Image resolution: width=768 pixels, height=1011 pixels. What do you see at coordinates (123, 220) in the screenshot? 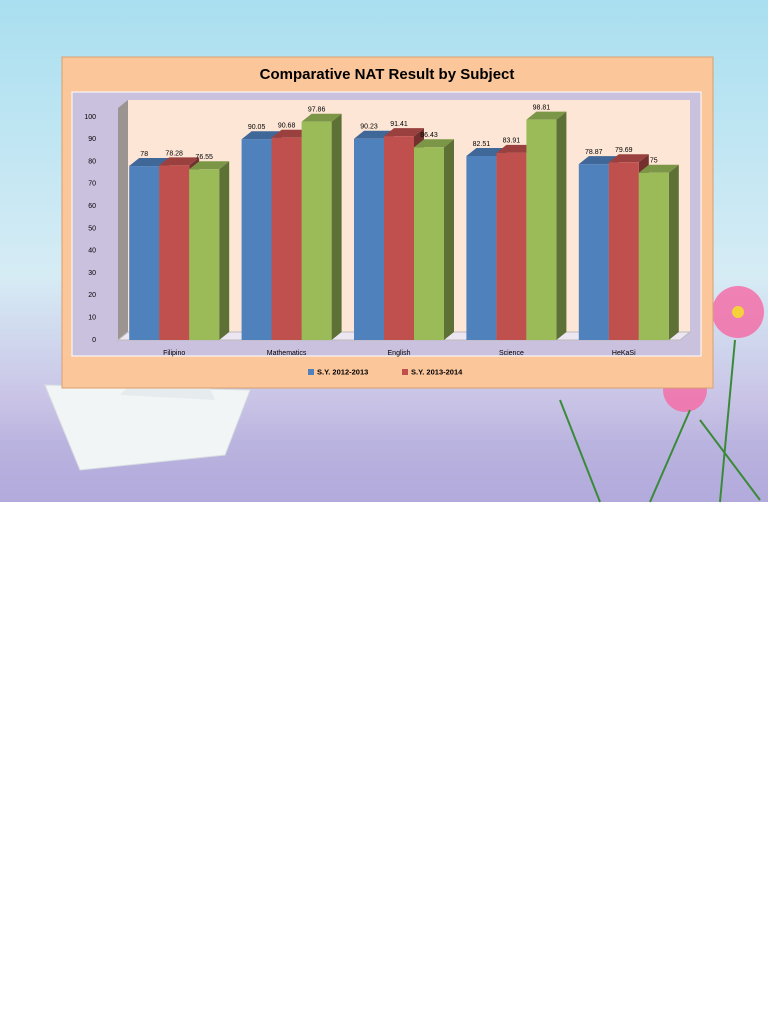
I see `side-wall` at bounding box center [123, 220].